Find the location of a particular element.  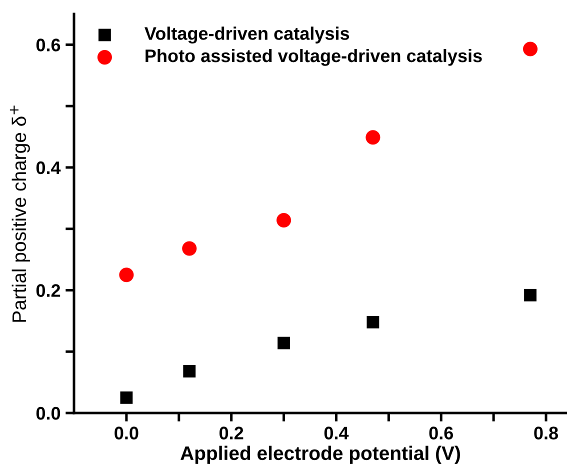

x-tick-label: 0.6 is located at coordinates (441, 433).